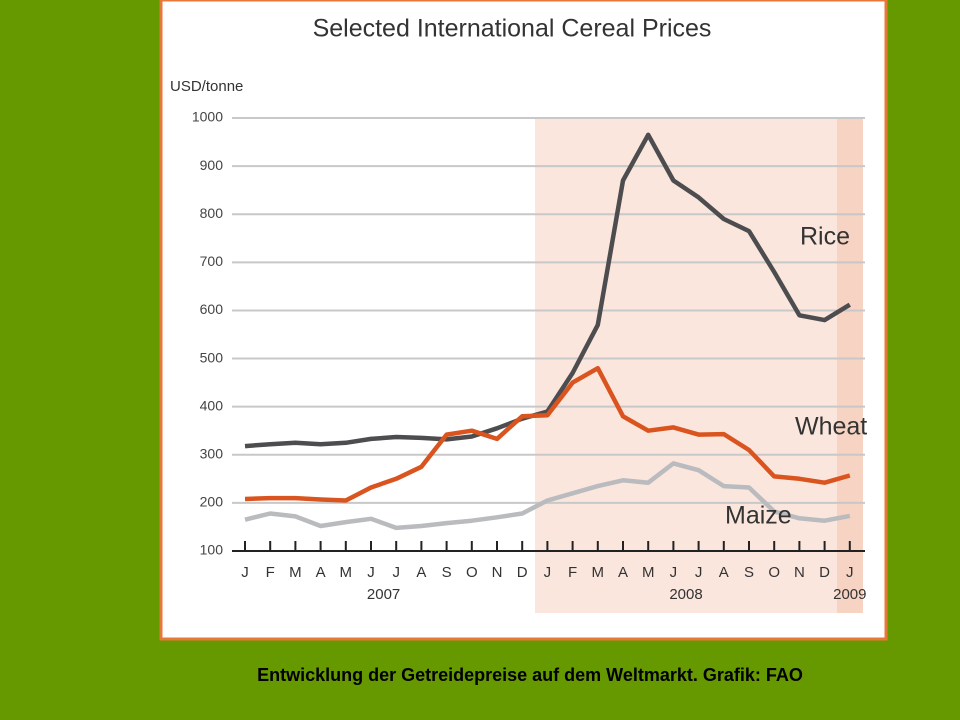  I want to click on y-tick-label: 700, so click(212, 261).